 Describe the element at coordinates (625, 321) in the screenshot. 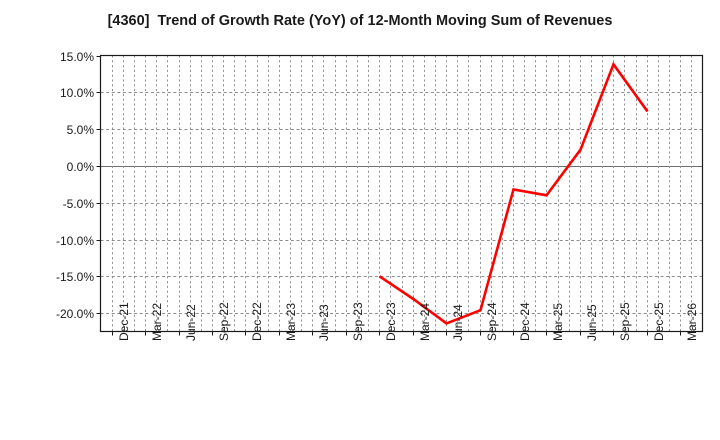

I see `x-axis-tick-label: Sep-25` at that location.